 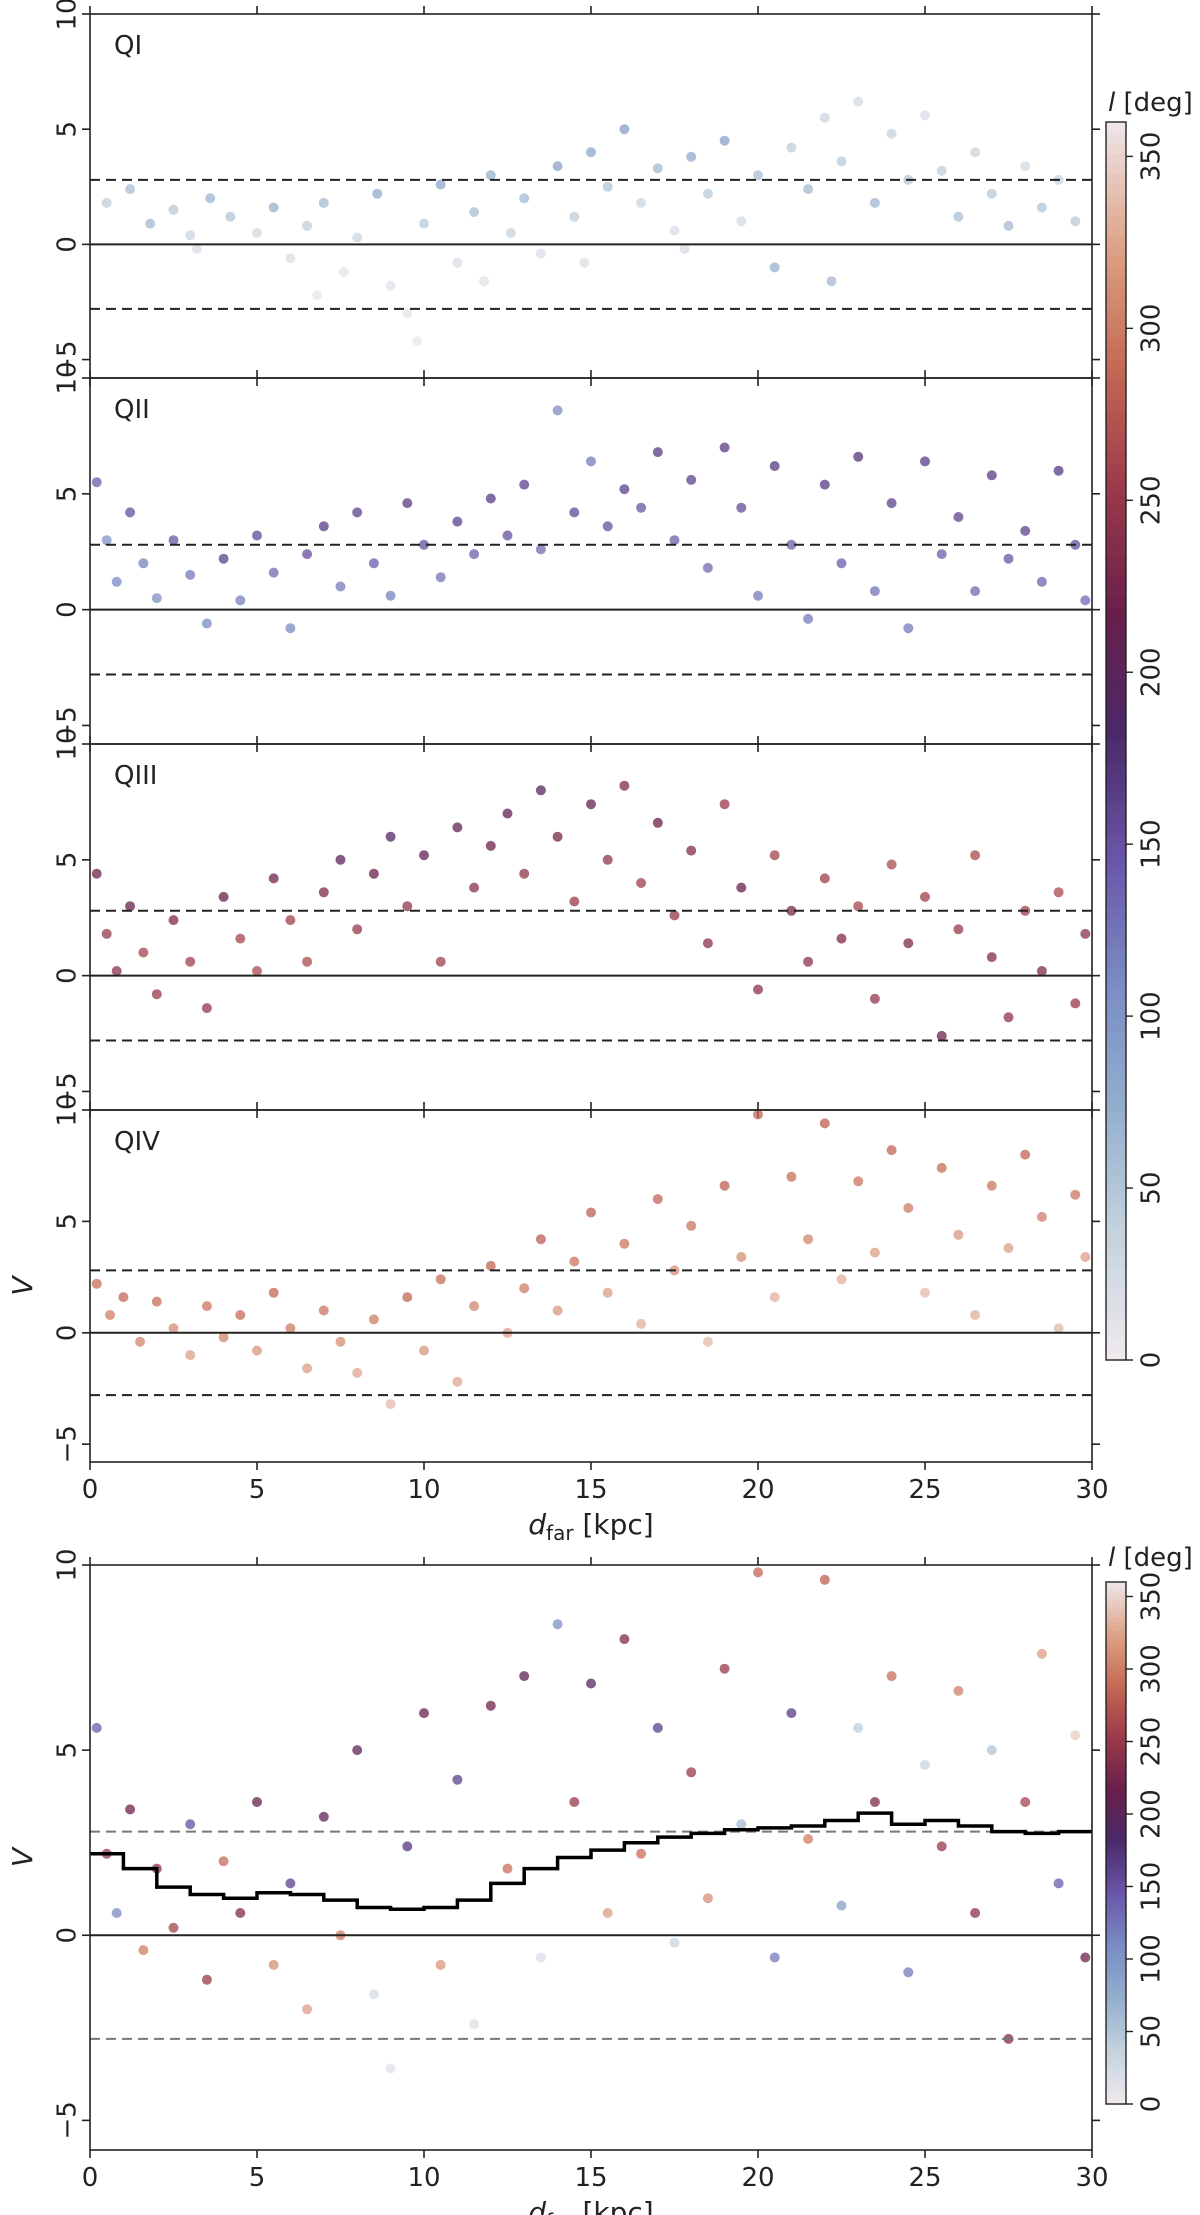 I want to click on y-tick-label: 5, so click(x=68, y=129).